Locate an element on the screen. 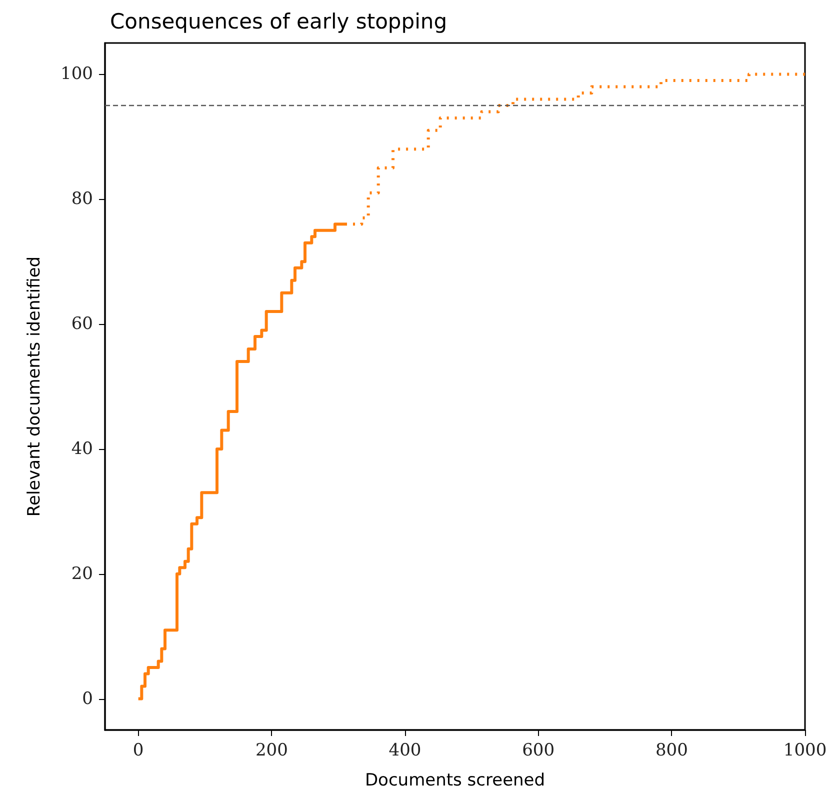  y-tick-label: 0 is located at coordinates (87, 698).